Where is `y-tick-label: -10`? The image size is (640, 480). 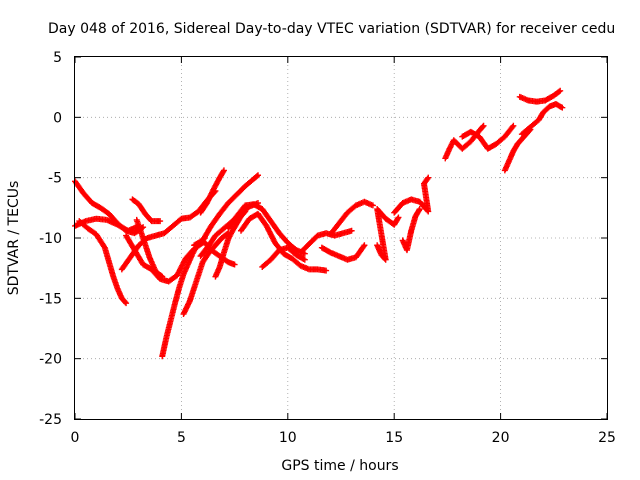 y-tick-label: -10 is located at coordinates (50, 239).